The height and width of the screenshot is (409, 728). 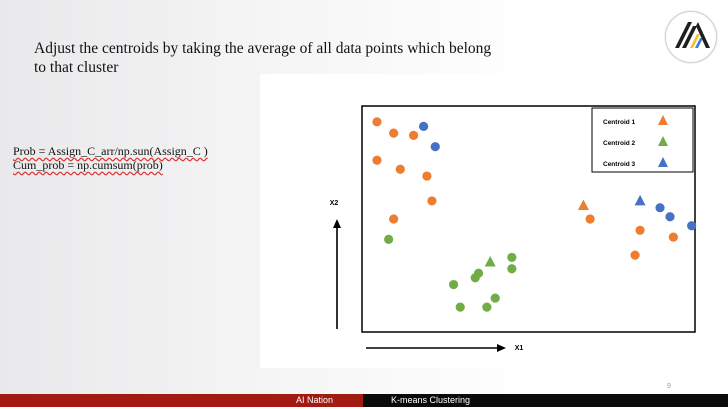 What do you see at coordinates (315, 400) in the screenshot?
I see `footer-org-label: AI Nation` at bounding box center [315, 400].